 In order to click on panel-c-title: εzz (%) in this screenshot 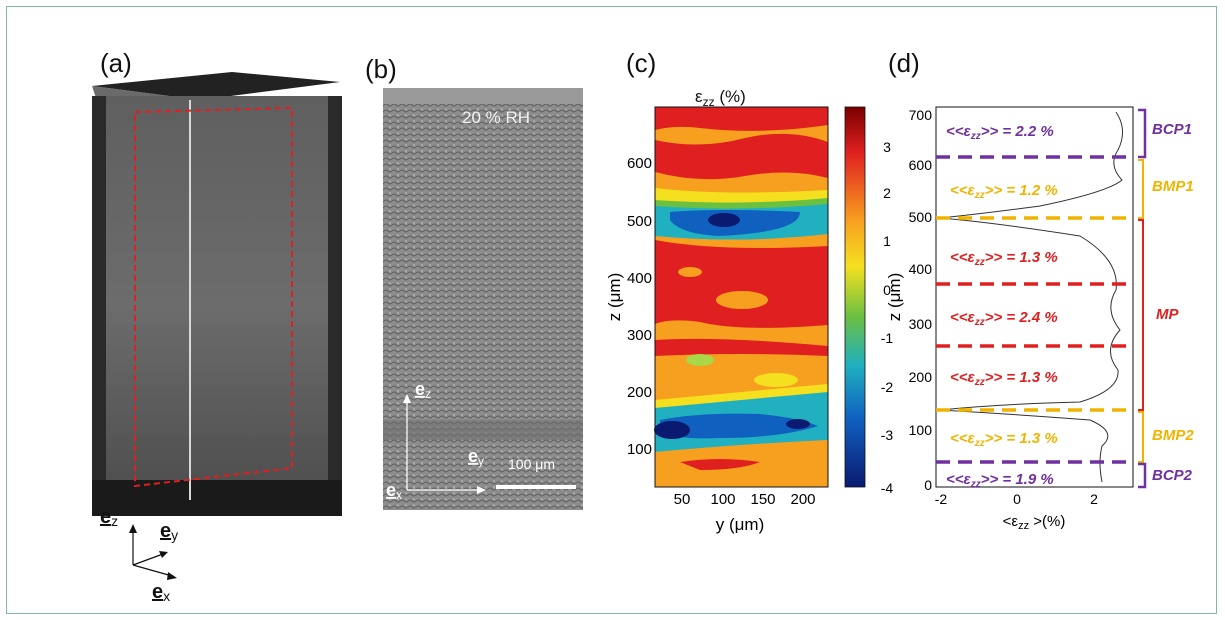, I will do `click(720, 98)`.